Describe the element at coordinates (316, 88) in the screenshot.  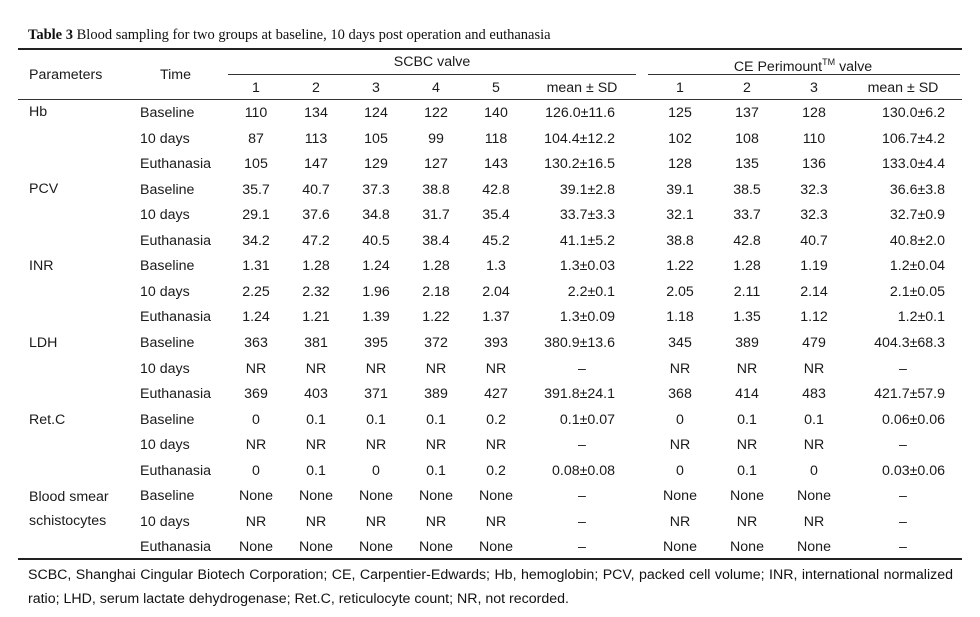
I see `header-scbc-col: 2` at that location.